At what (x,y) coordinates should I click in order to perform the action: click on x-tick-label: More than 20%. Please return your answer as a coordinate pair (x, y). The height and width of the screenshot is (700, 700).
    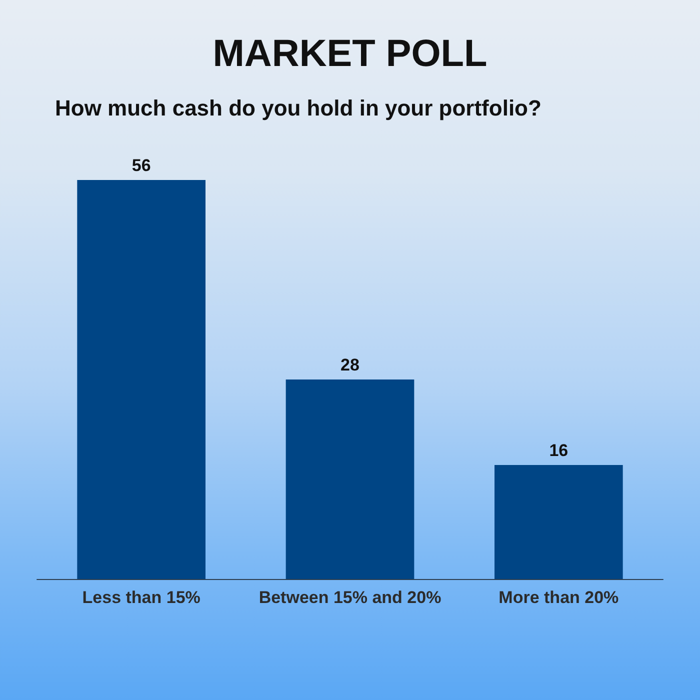
    Looking at the image, I should click on (558, 597).